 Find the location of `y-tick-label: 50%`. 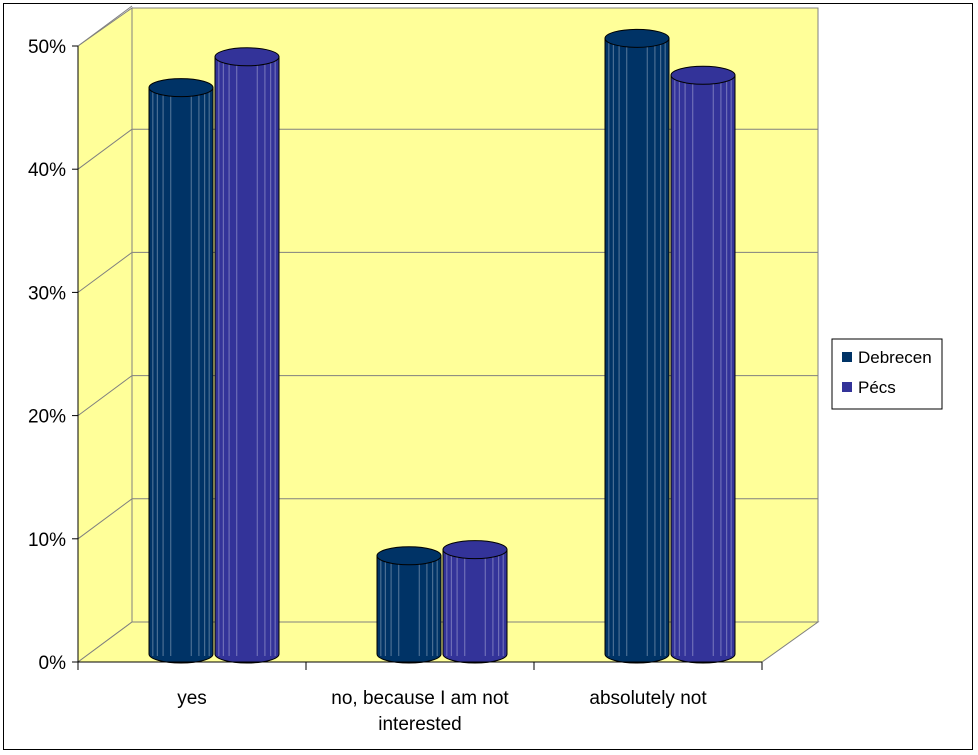

y-tick-label: 50% is located at coordinates (47, 47).